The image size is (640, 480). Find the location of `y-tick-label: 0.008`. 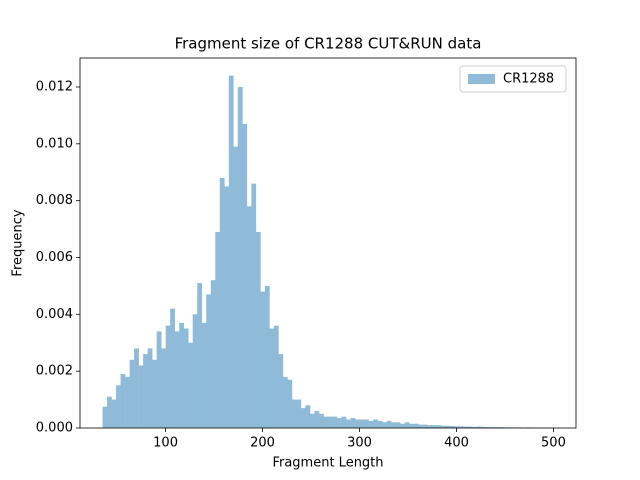

y-tick-label: 0.008 is located at coordinates (54, 200).